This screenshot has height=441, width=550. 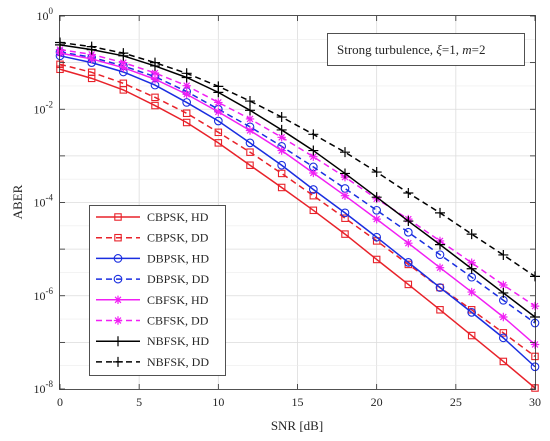 I want to click on legend-label: CBFSK, HD, so click(x=178, y=300).